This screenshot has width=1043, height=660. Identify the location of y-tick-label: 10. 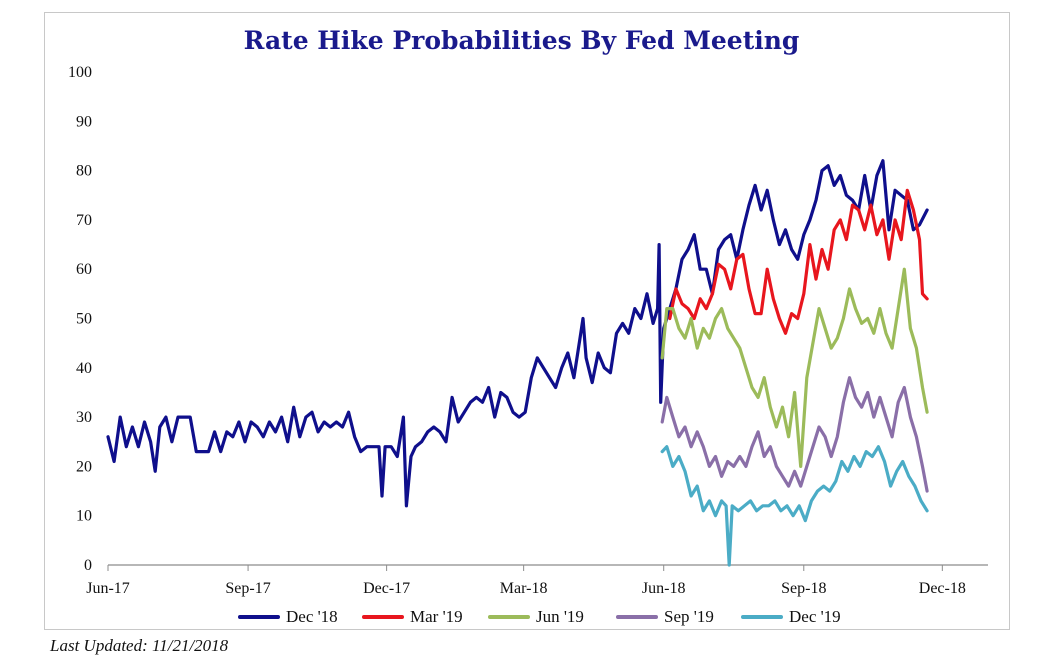
(84, 516).